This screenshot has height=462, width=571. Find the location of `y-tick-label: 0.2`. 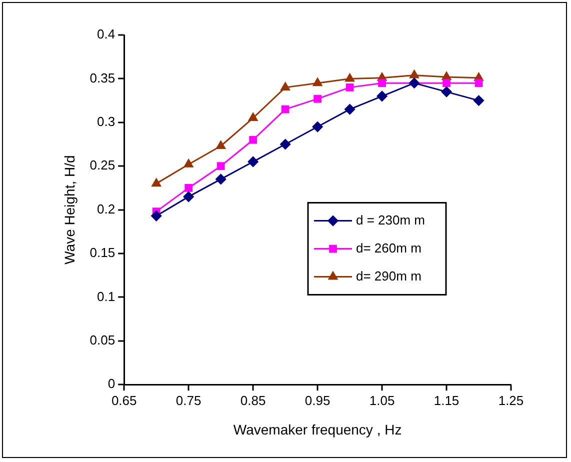

y-tick-label: 0.2 is located at coordinates (106, 208).